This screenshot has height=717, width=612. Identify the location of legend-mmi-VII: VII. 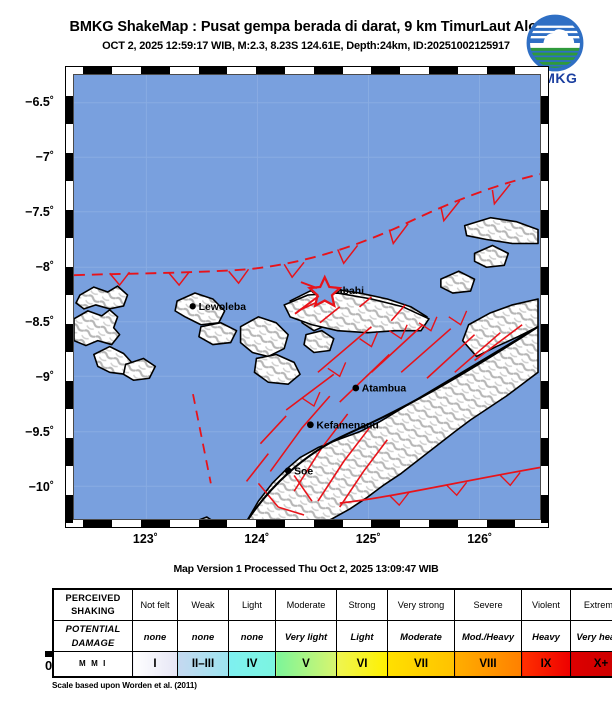
(421, 664).